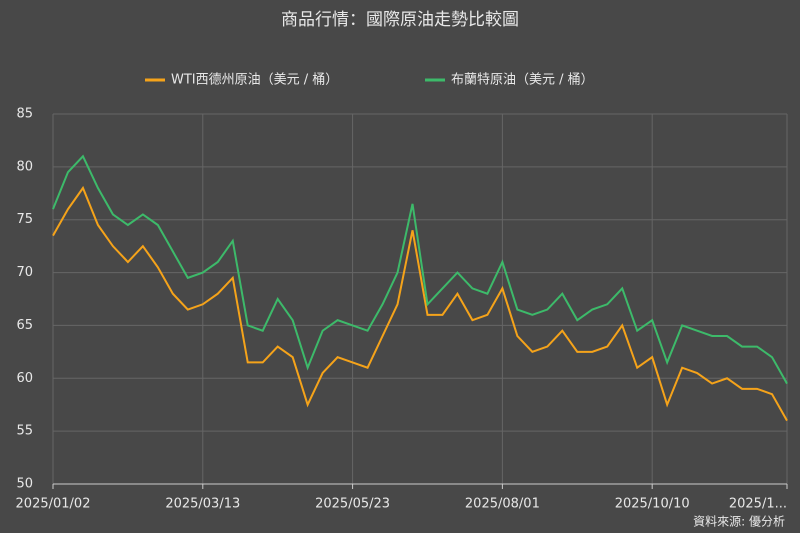  What do you see at coordinates (24, 484) in the screenshot?
I see `y-tick-label: 50` at bounding box center [24, 484].